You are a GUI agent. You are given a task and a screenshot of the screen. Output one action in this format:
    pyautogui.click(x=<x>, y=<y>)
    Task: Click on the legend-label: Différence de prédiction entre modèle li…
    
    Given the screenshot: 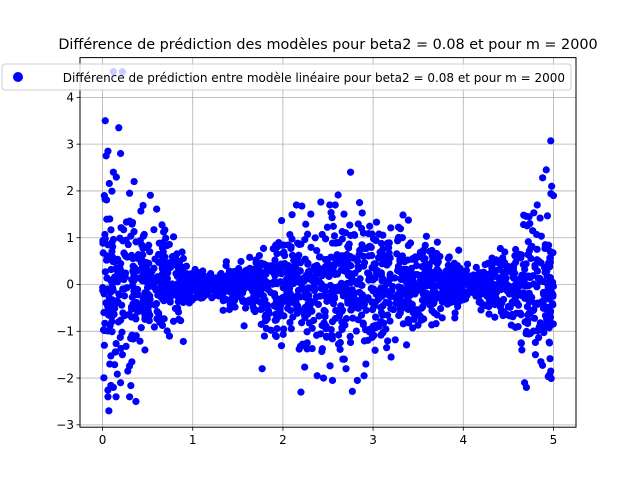 What is the action you would take?
    pyautogui.click(x=314, y=78)
    